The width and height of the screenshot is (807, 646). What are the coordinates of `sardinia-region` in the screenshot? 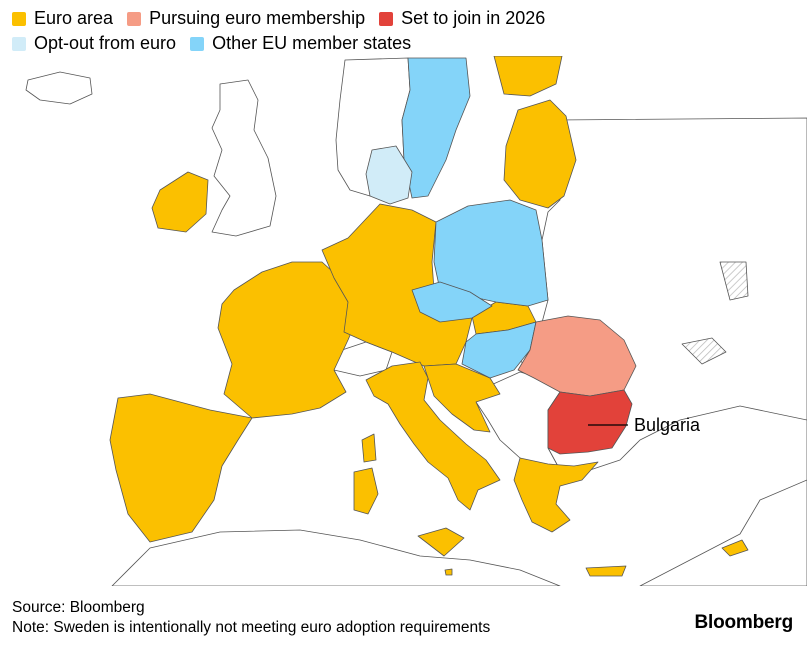 It's located at (366, 491).